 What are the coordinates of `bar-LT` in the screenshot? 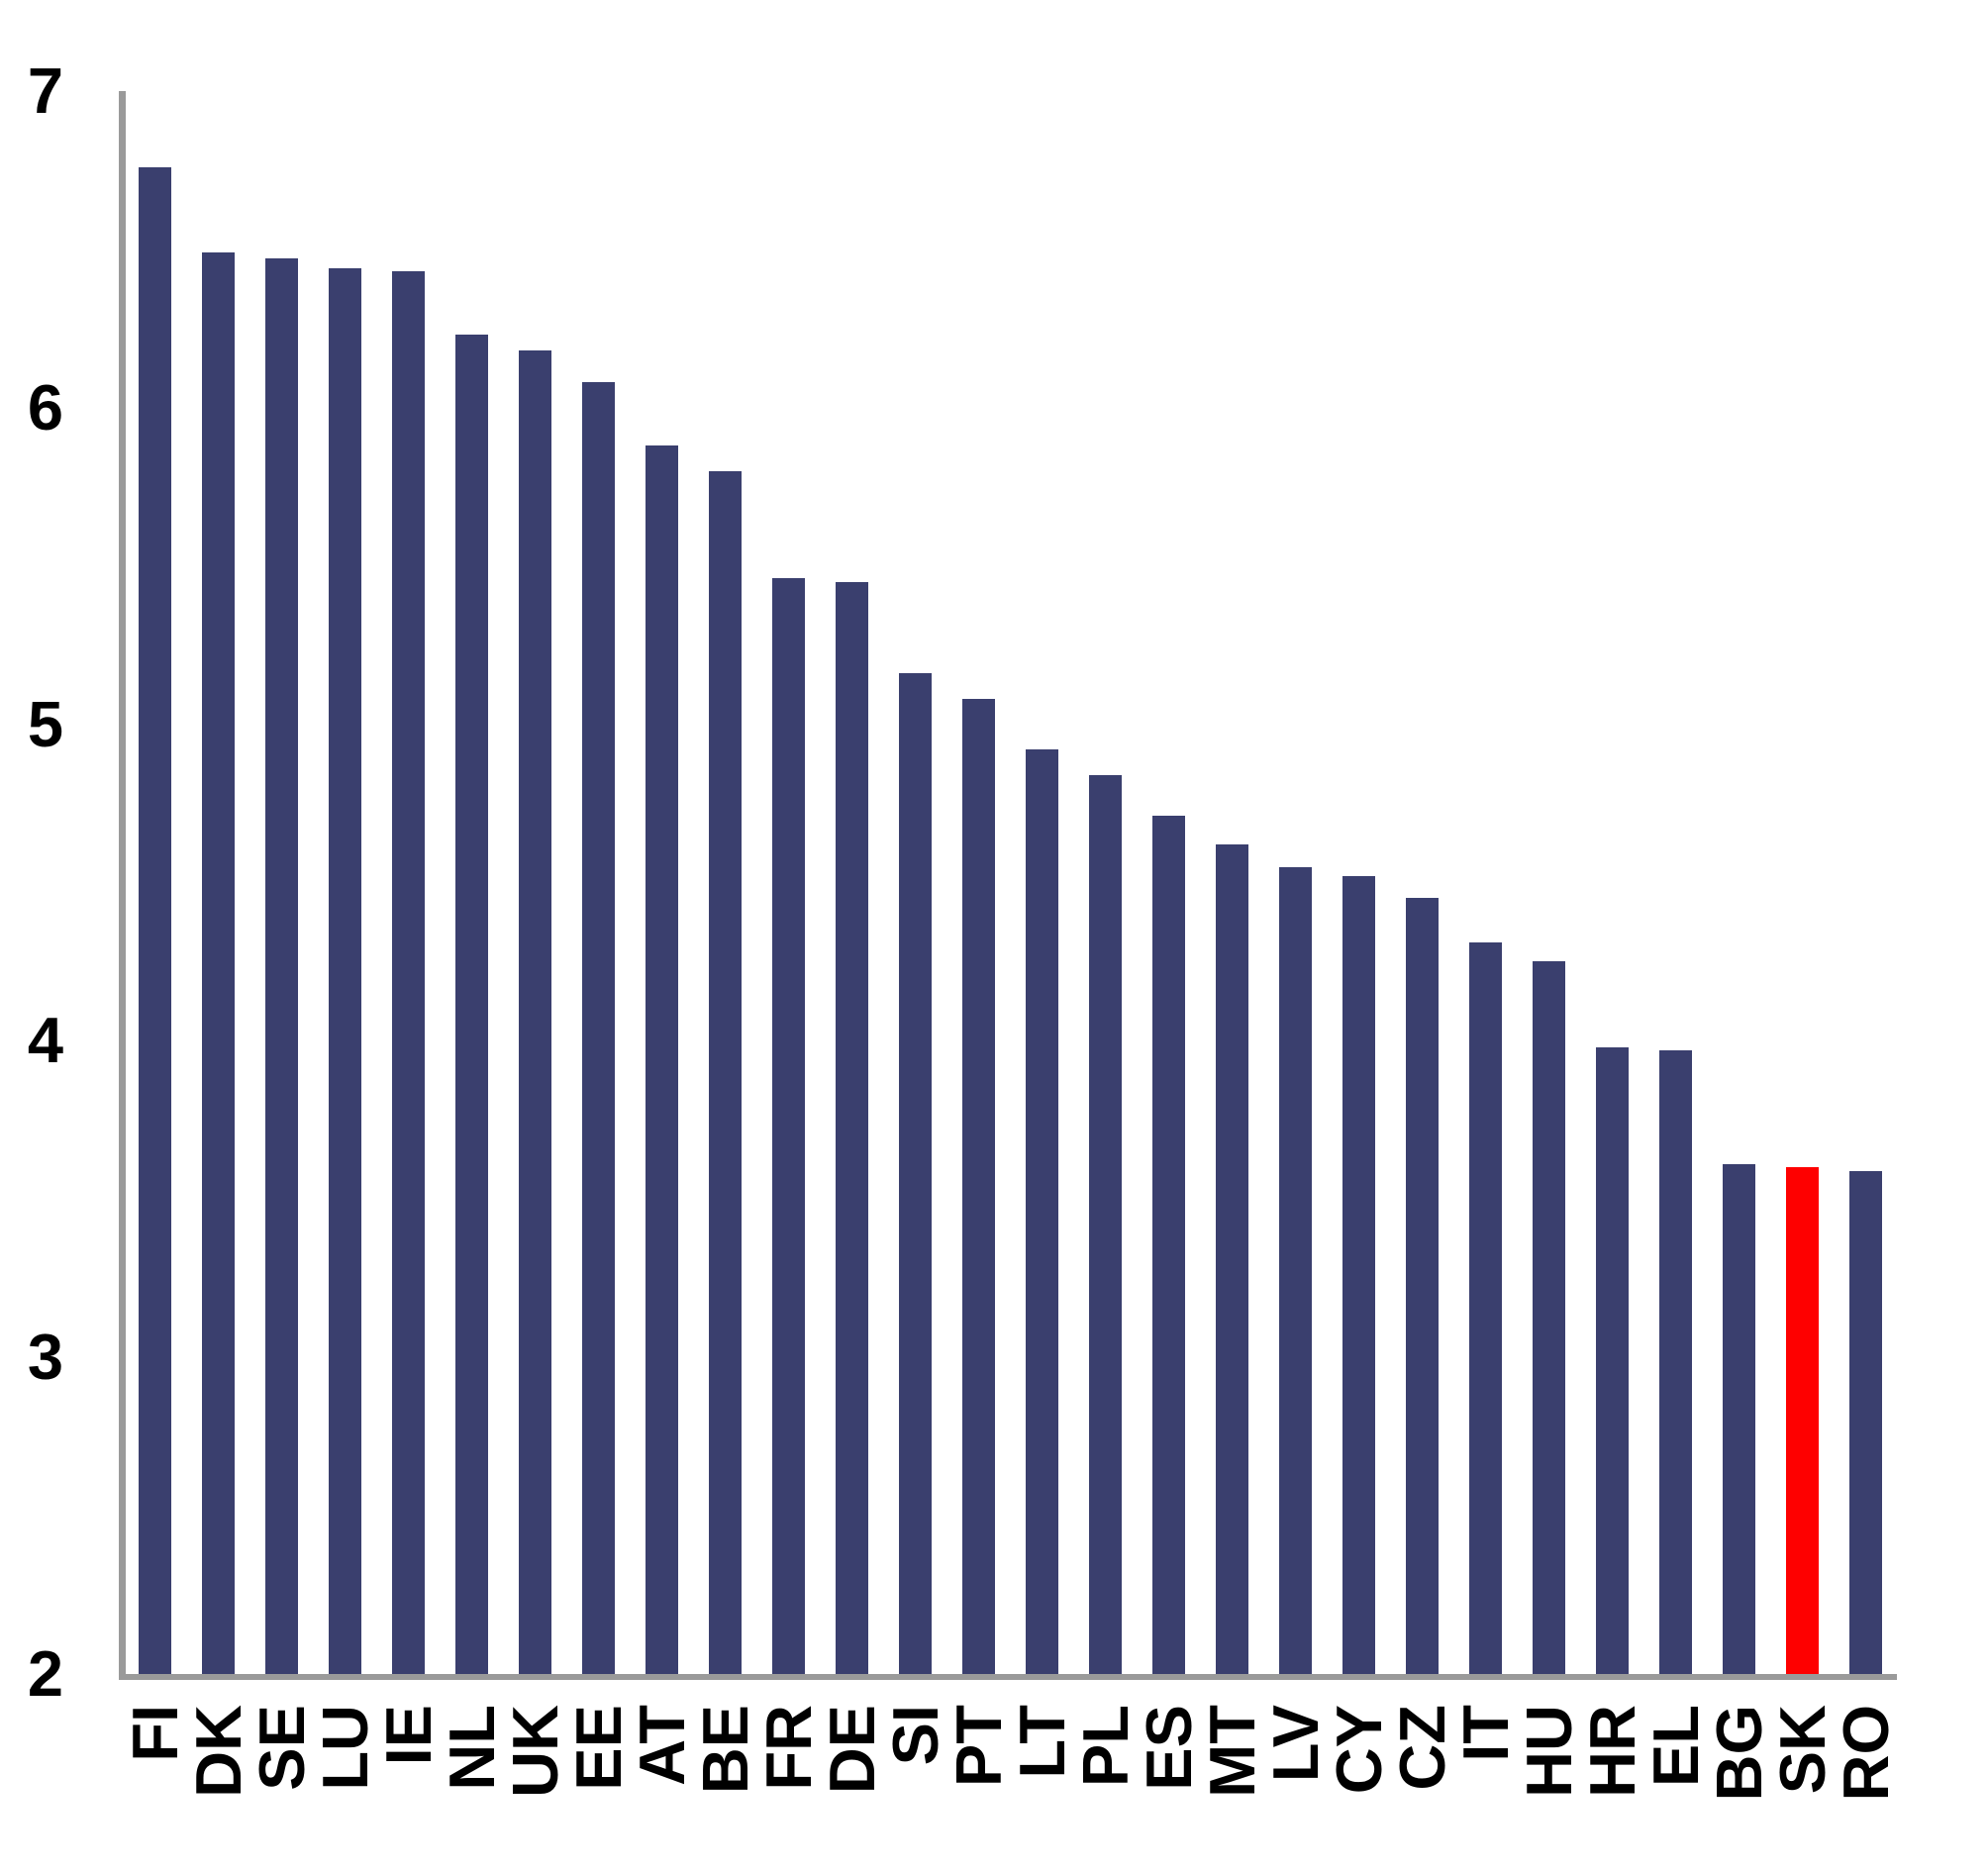 It's located at (1041, 1211).